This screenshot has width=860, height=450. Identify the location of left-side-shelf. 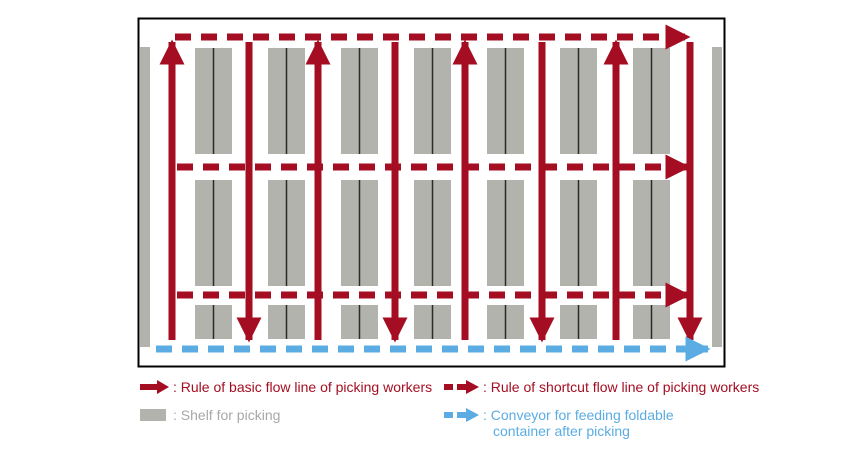
(145, 197).